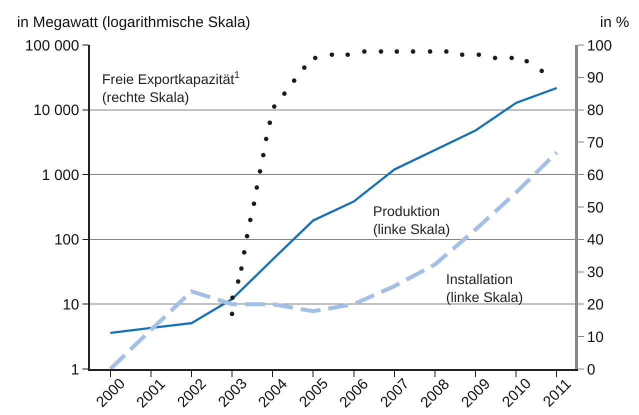 Image resolution: width=639 pixels, height=415 pixels. What do you see at coordinates (595, 337) in the screenshot?
I see `y2-tick-label: 10` at bounding box center [595, 337].